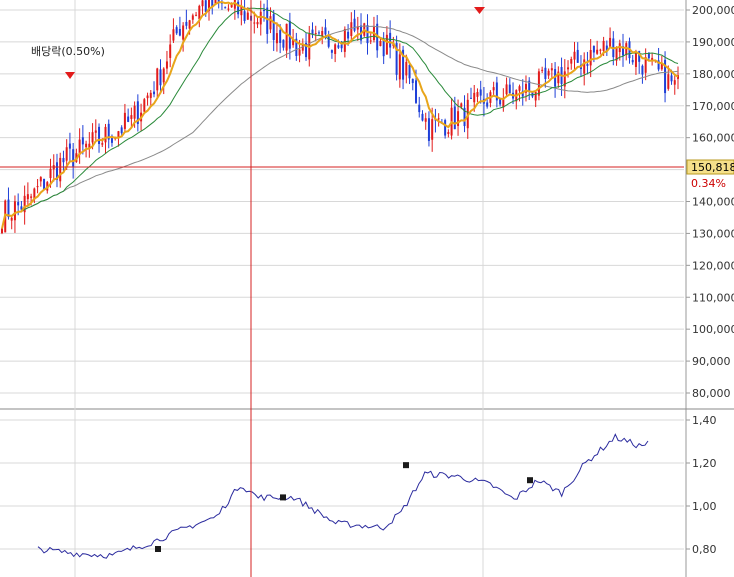 This screenshot has height=577, width=734. What do you see at coordinates (713, 297) in the screenshot?
I see `price-tick-label: 110,000` at bounding box center [713, 297].